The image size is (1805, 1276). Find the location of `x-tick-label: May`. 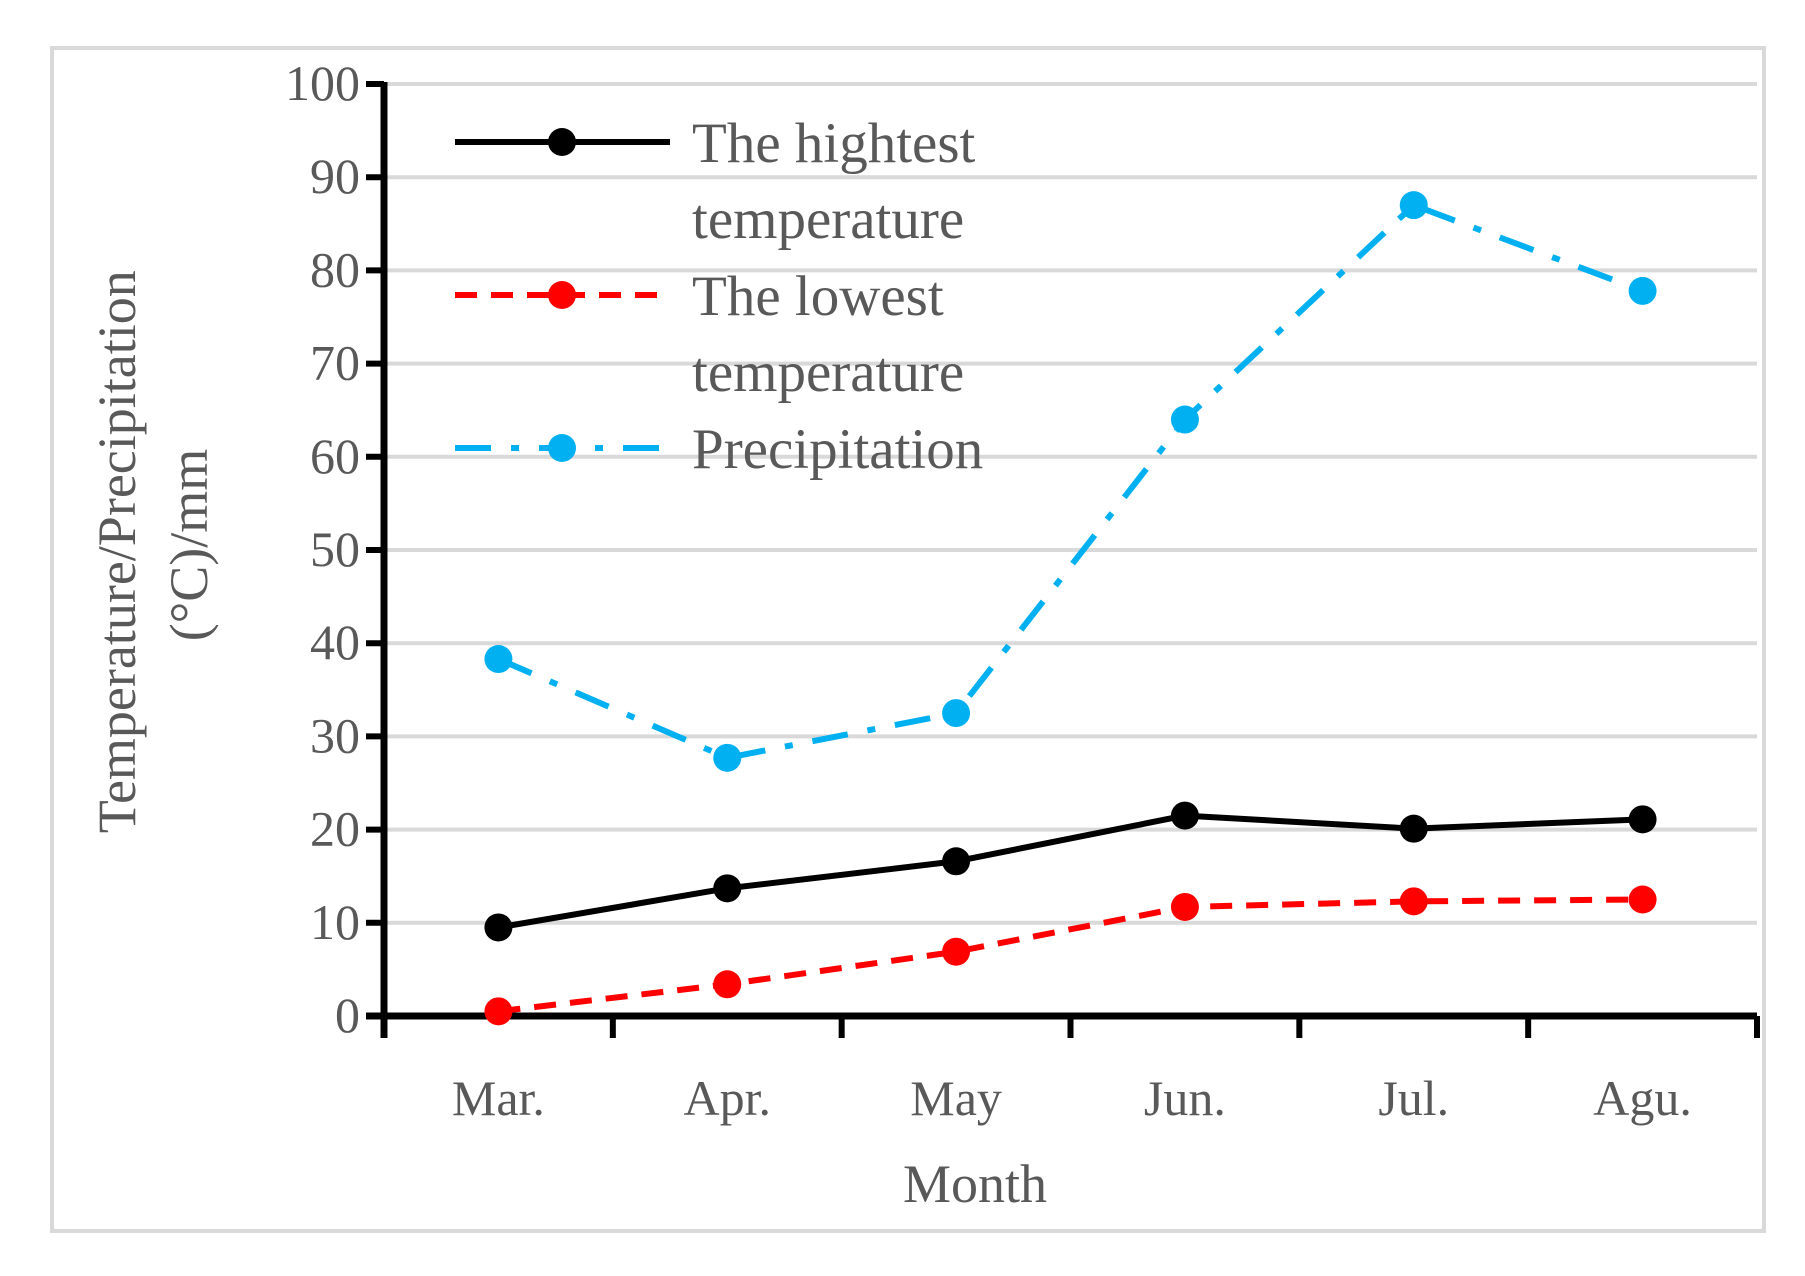

x-tick-label: May is located at coordinates (956, 1098).